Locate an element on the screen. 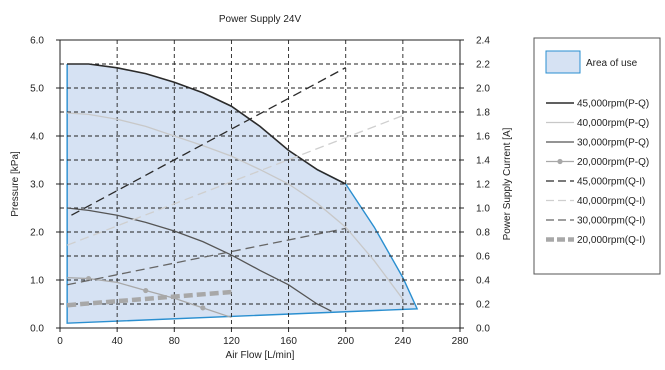 The width and height of the screenshot is (665, 370). x-tick-label: 160 is located at coordinates (288, 341).